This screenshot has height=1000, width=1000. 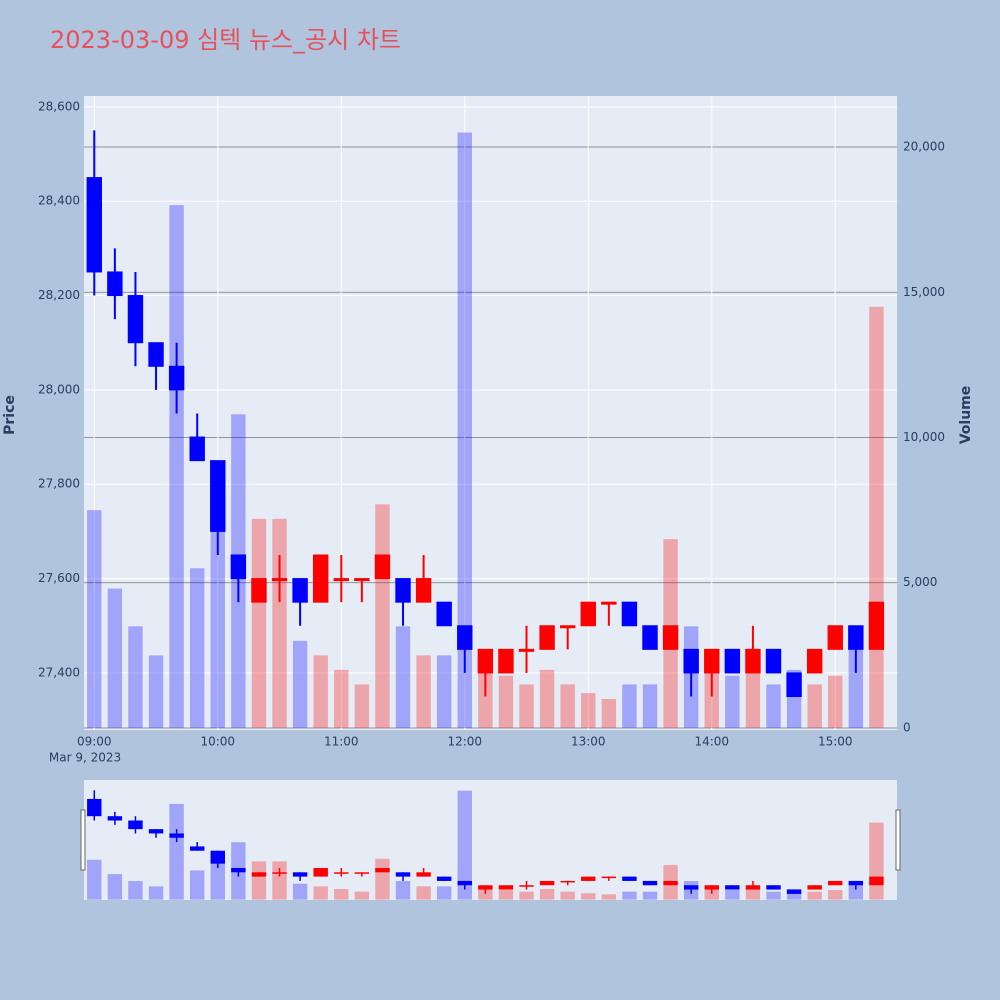 What do you see at coordinates (588, 742) in the screenshot?
I see `x-tick-label: 13:00` at bounding box center [588, 742].